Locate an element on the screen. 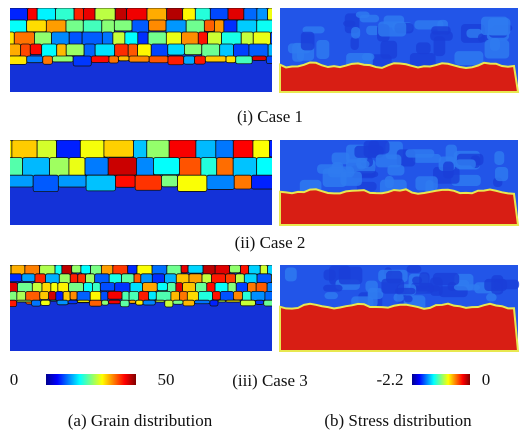 This screenshot has width=530, height=438. colorbar-min: -2.2 is located at coordinates (390, 379).